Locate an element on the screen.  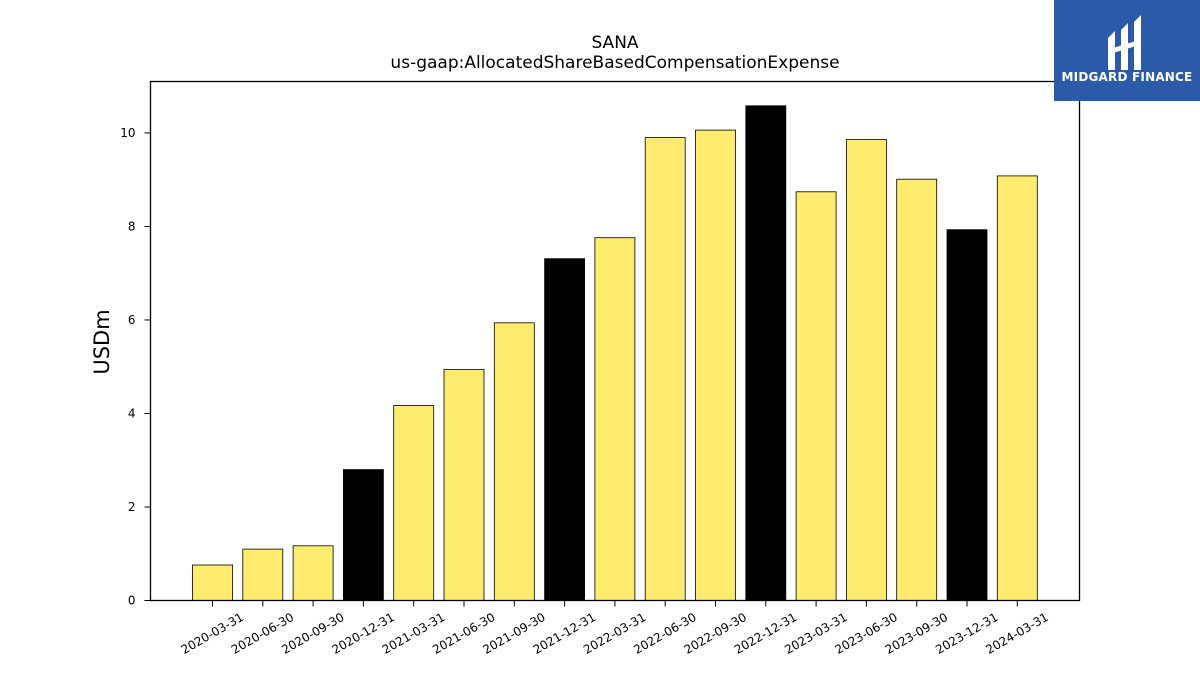
logo-mark-icon is located at coordinates (1124, 42).